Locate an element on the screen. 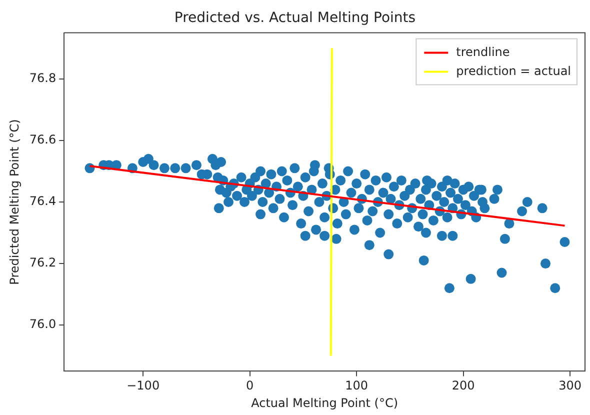  x-tick-label: 100 is located at coordinates (356, 385).